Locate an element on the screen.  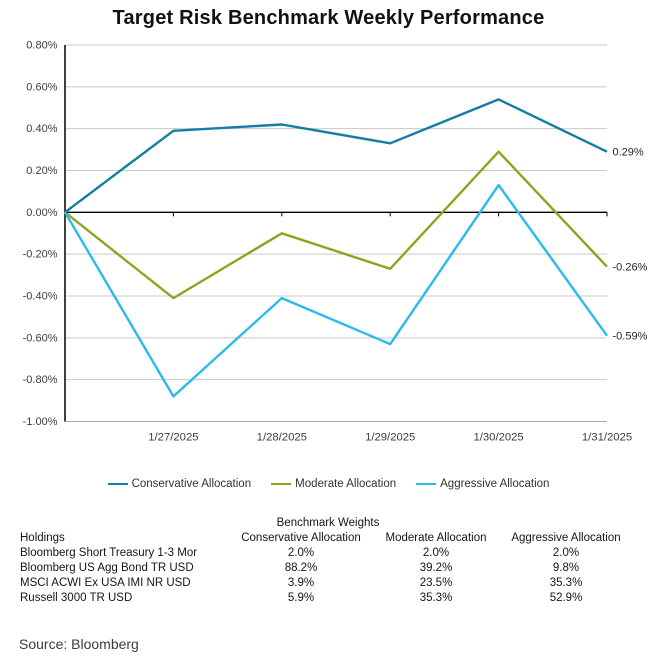
x-axis-tick-label: 1/29/2025 is located at coordinates (390, 438).